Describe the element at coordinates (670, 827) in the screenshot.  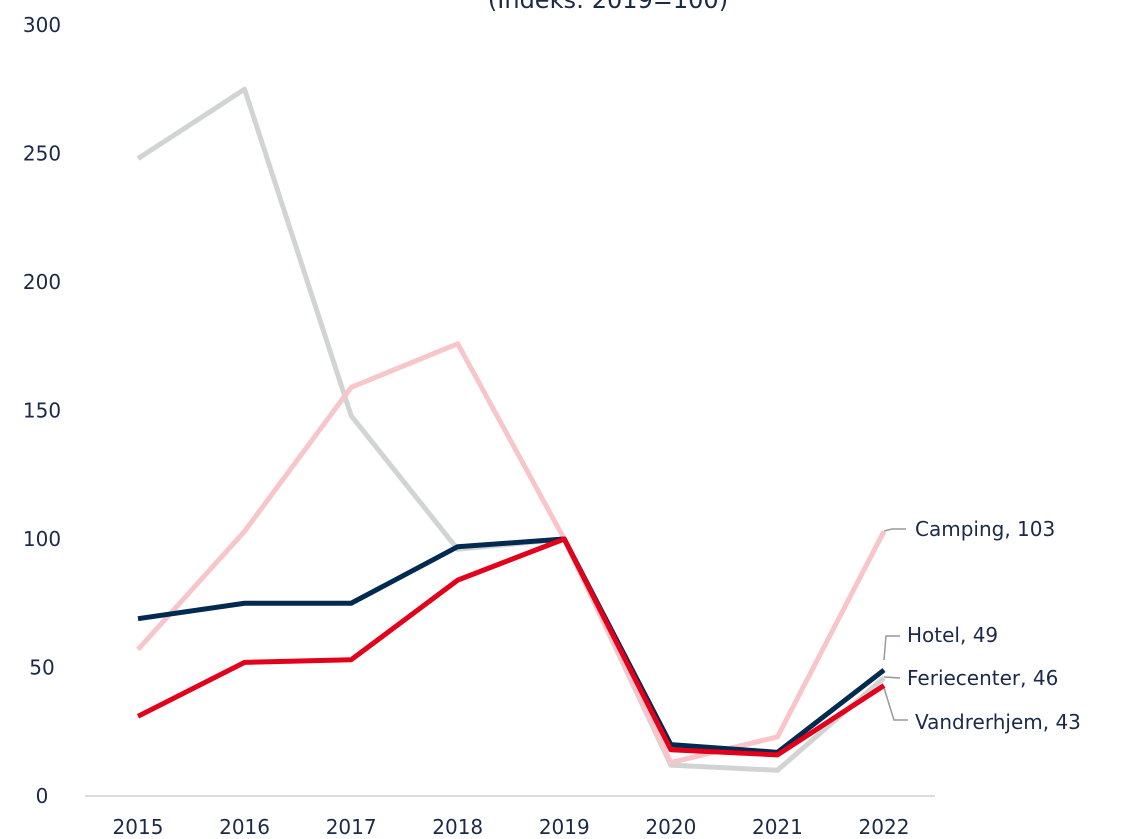
I see `x-tick-label: 2020` at that location.